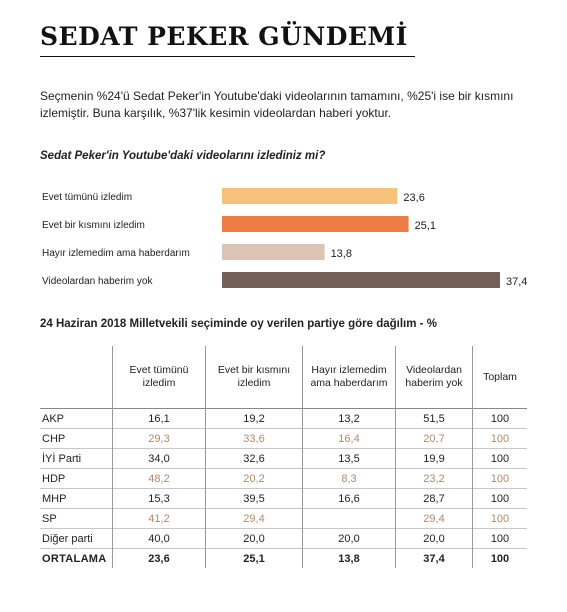 Image resolution: width=567 pixels, height=612 pixels. What do you see at coordinates (159, 498) in the screenshot?
I see `table-cell: 15,3` at bounding box center [159, 498].